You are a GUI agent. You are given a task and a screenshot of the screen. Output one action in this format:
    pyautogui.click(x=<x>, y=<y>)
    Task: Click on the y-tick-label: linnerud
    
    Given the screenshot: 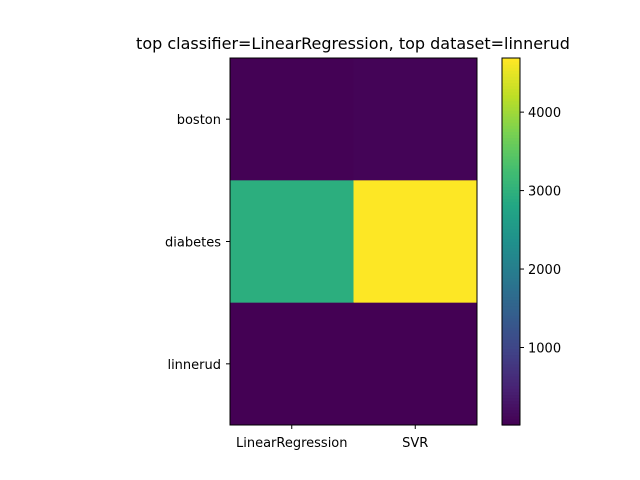 What is the action you would take?
    pyautogui.click(x=194, y=365)
    